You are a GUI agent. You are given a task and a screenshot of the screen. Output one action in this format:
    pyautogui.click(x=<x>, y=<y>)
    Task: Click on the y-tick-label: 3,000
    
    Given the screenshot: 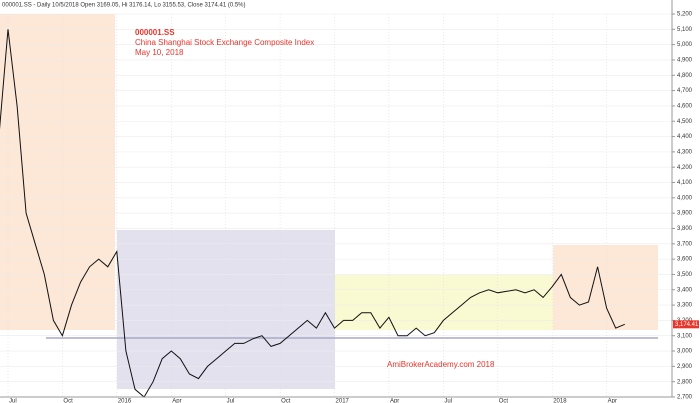 What is the action you would take?
    pyautogui.click(x=685, y=352)
    